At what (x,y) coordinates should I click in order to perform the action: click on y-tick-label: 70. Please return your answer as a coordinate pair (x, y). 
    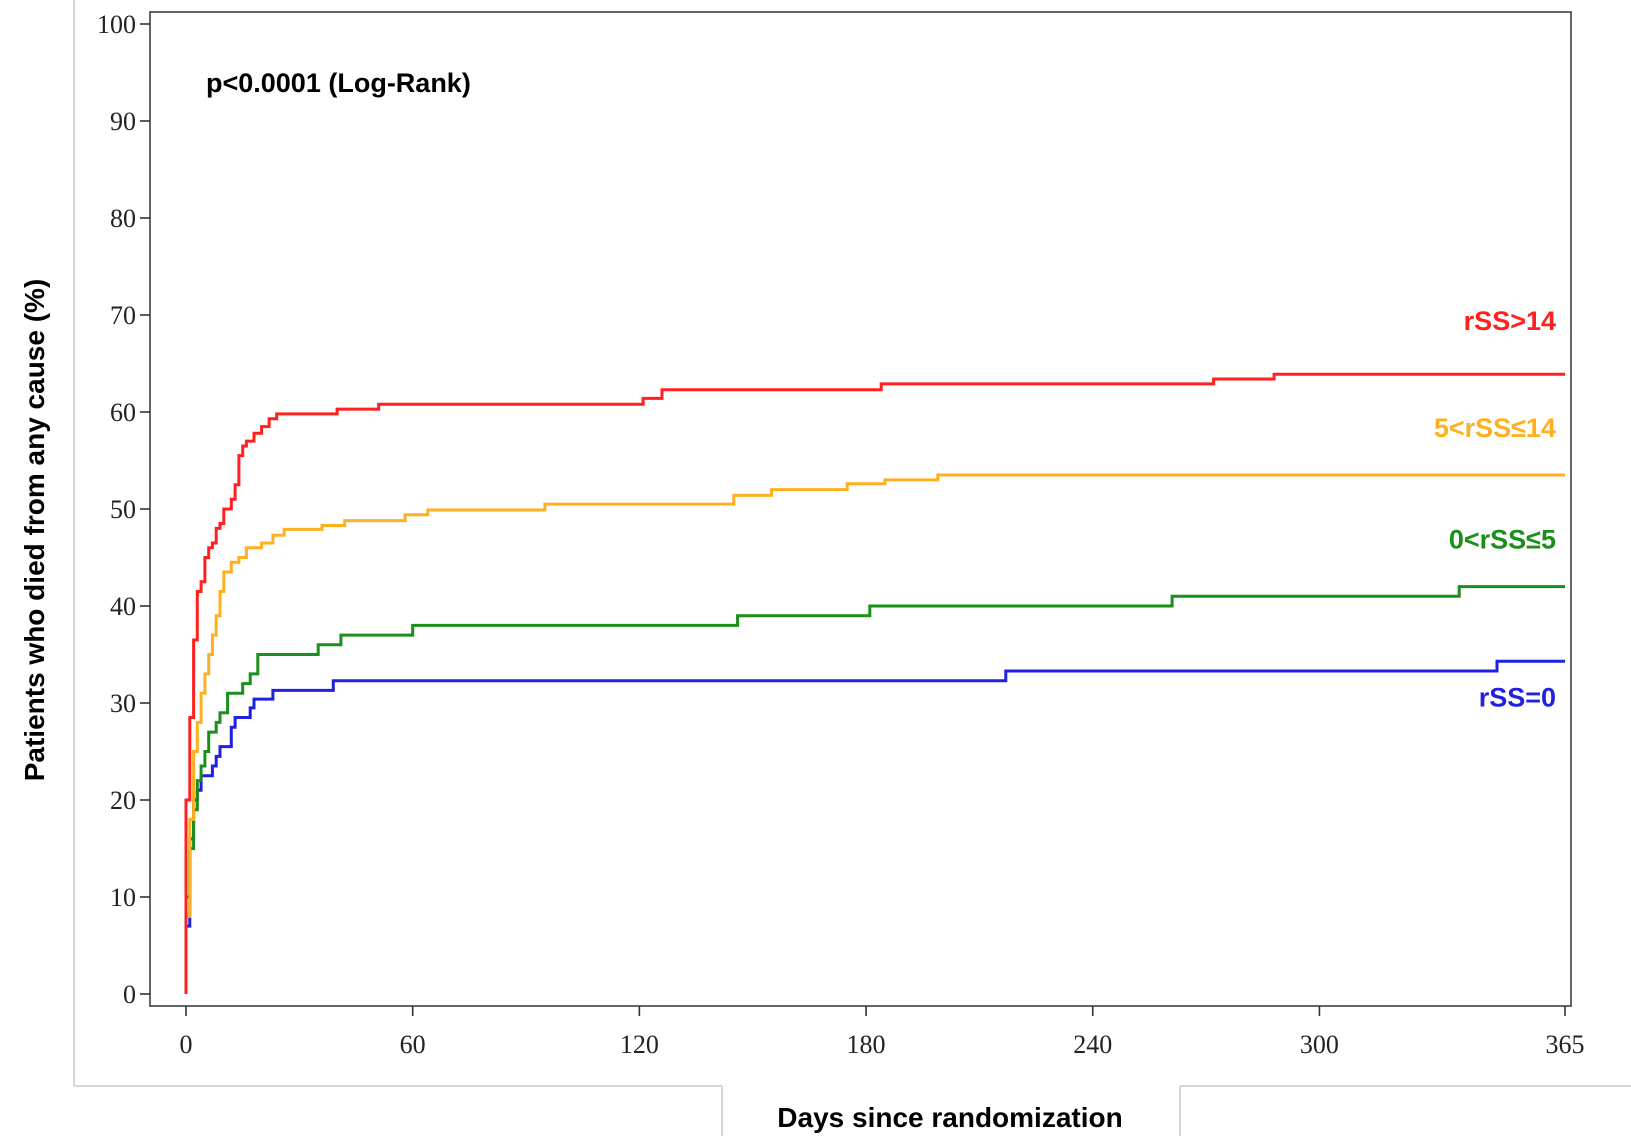
    Looking at the image, I should click on (123, 315).